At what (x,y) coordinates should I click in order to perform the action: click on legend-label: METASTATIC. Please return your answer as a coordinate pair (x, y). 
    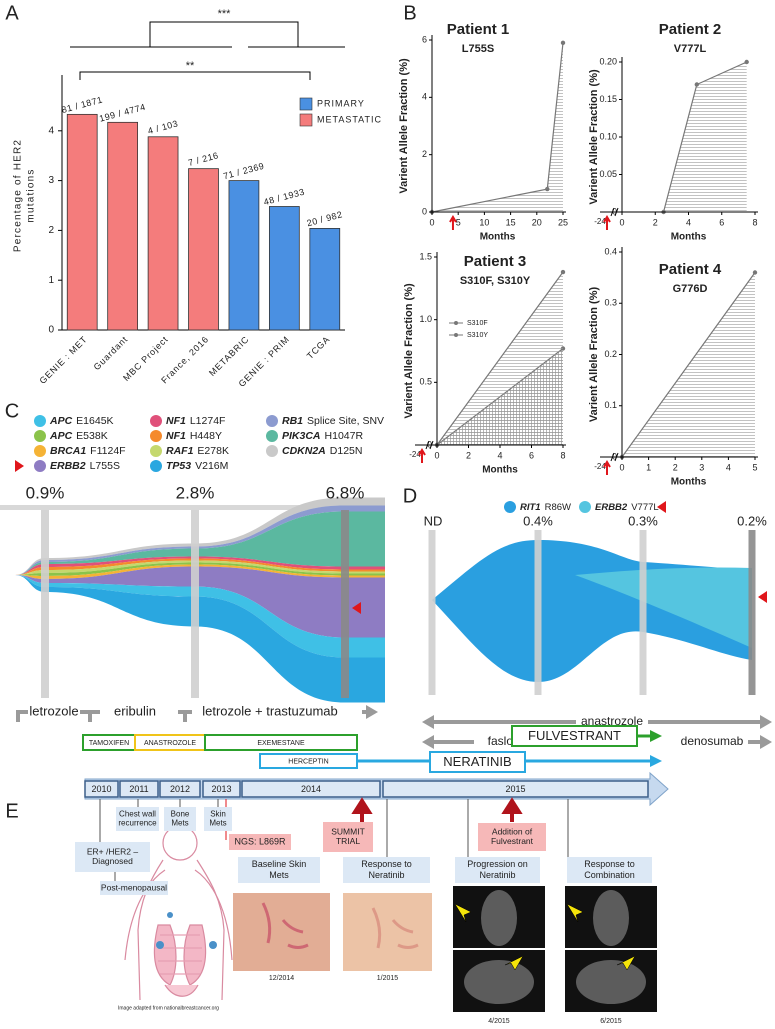
    Looking at the image, I should click on (349, 119).